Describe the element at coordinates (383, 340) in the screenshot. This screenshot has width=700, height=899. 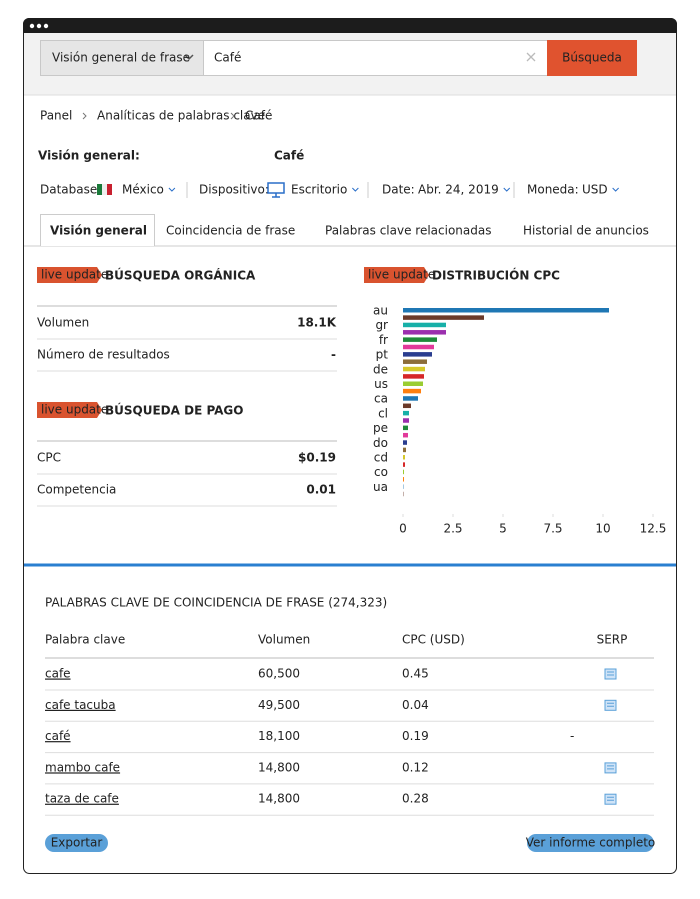
I see `y-tick-label: fr` at that location.